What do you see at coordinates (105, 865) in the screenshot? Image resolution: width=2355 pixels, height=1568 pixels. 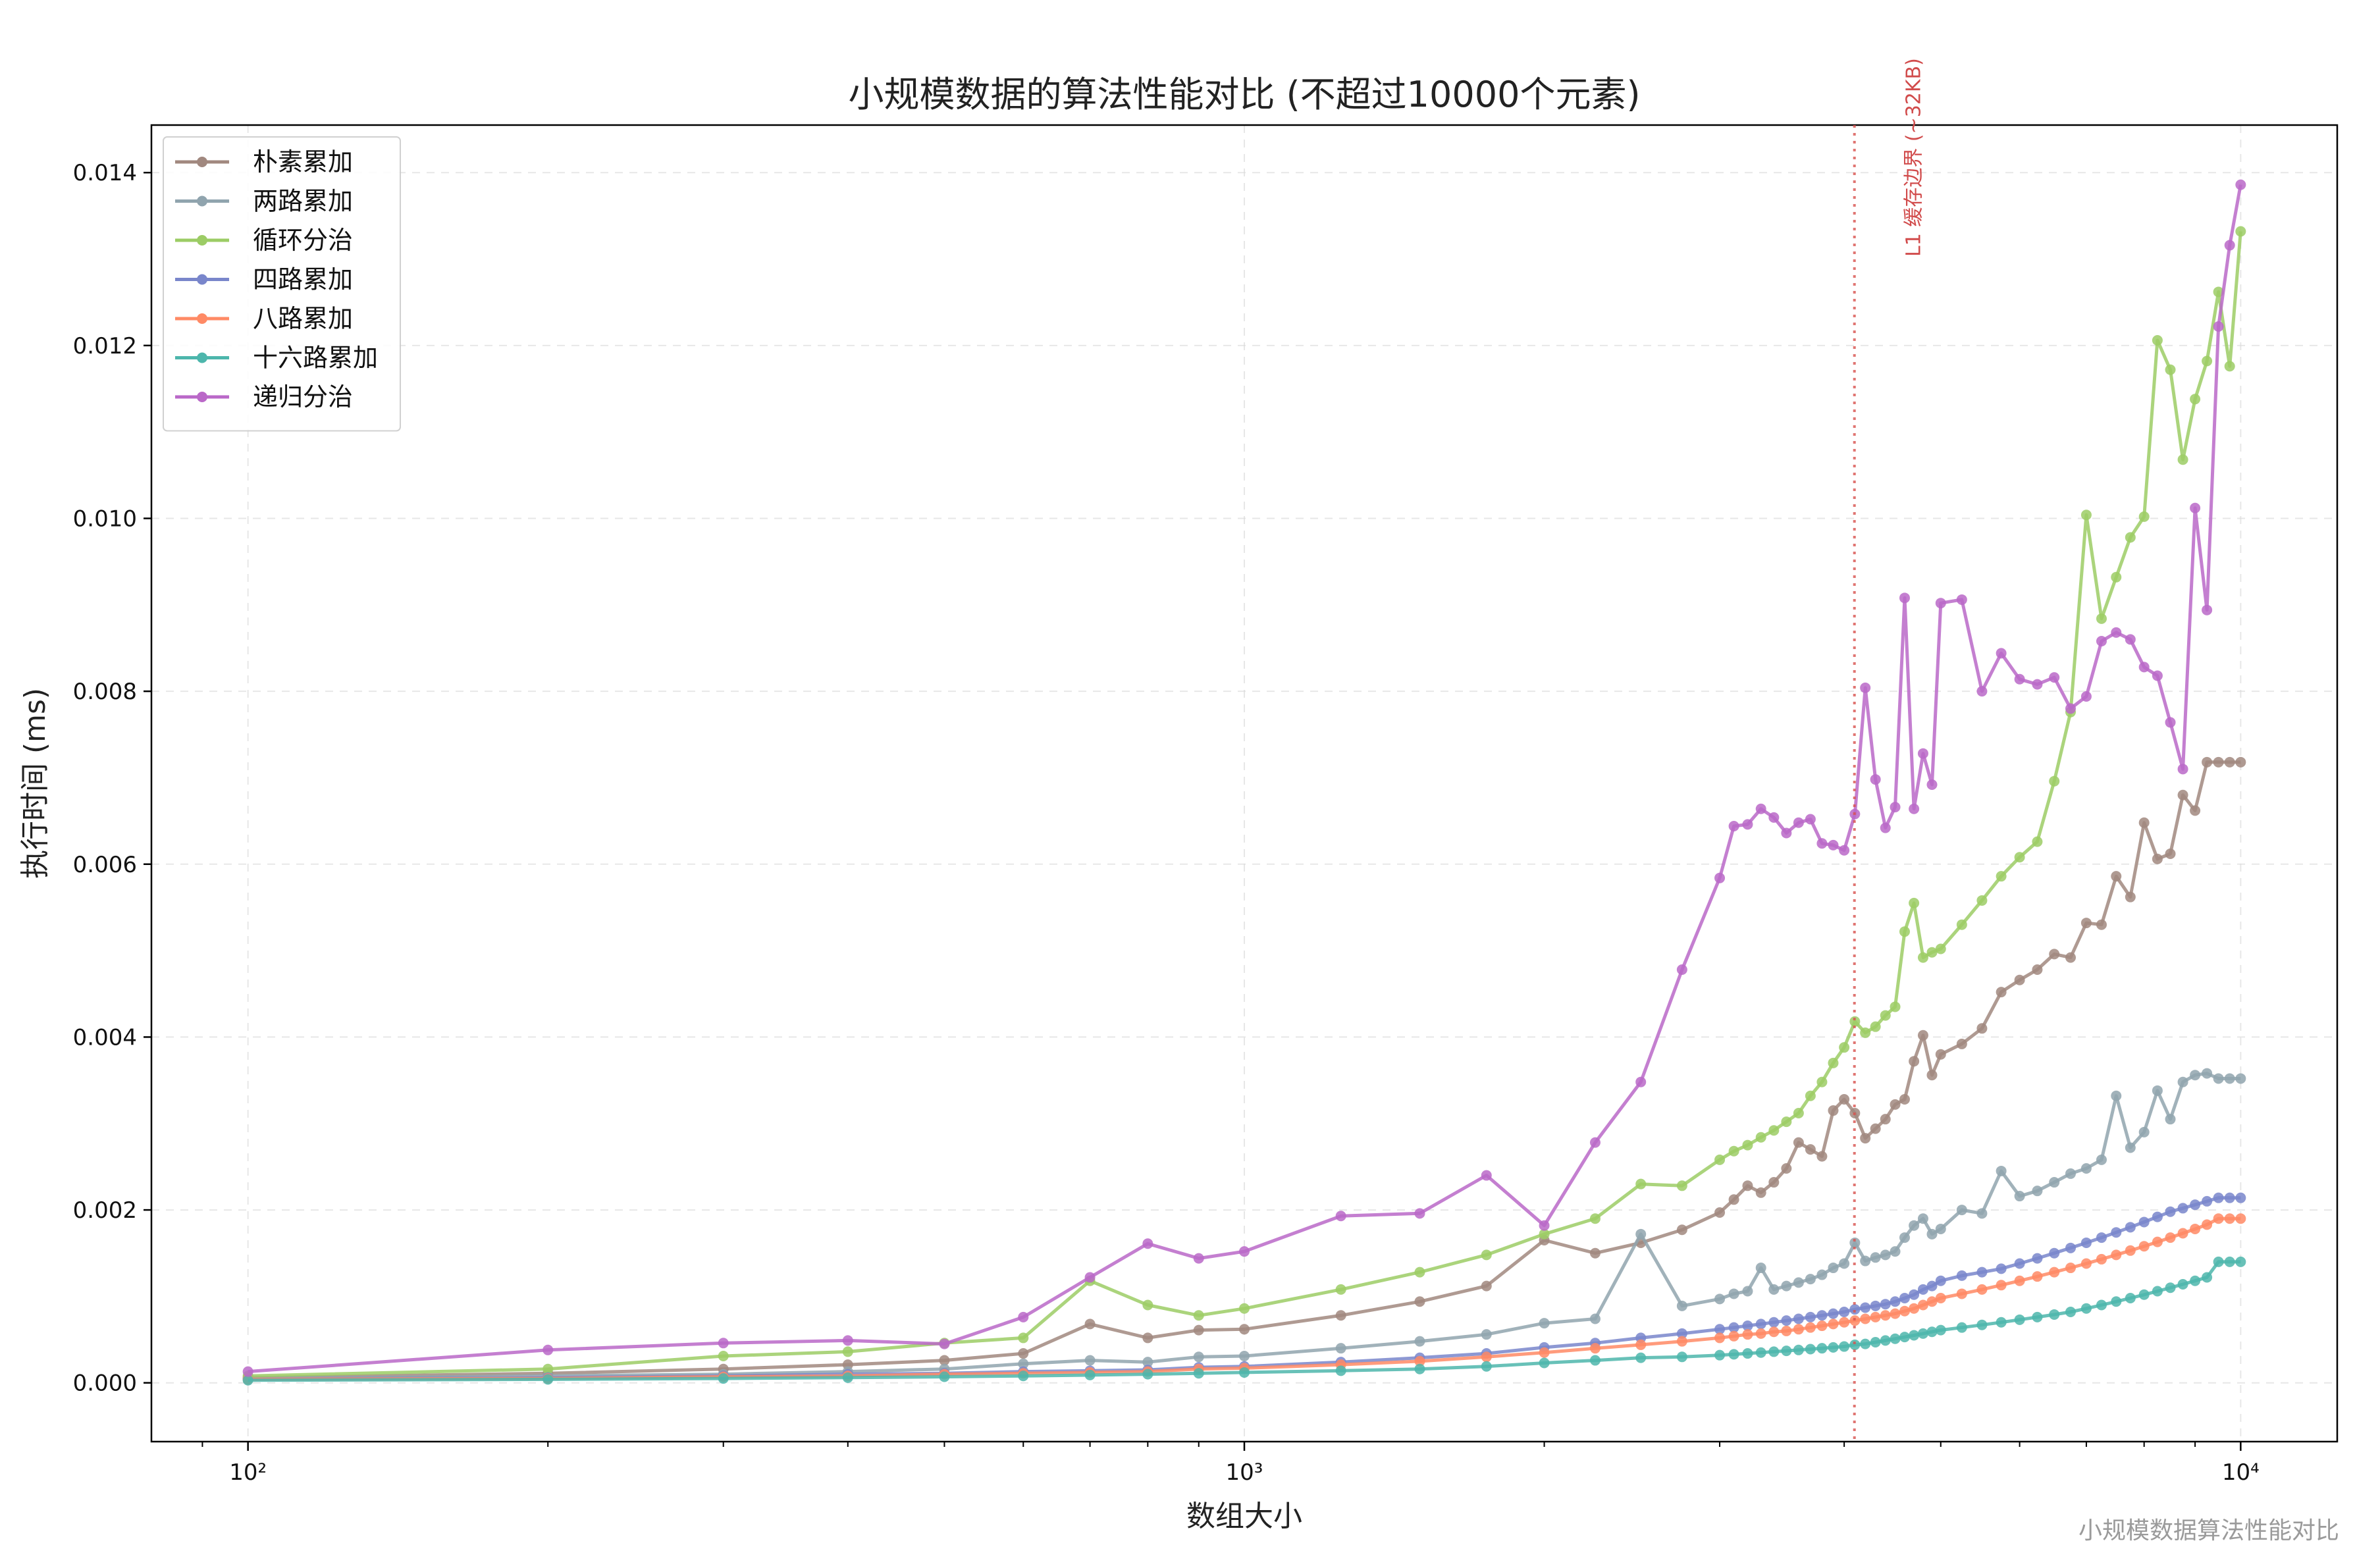 I see `y-tick-label: 0.006` at bounding box center [105, 865].